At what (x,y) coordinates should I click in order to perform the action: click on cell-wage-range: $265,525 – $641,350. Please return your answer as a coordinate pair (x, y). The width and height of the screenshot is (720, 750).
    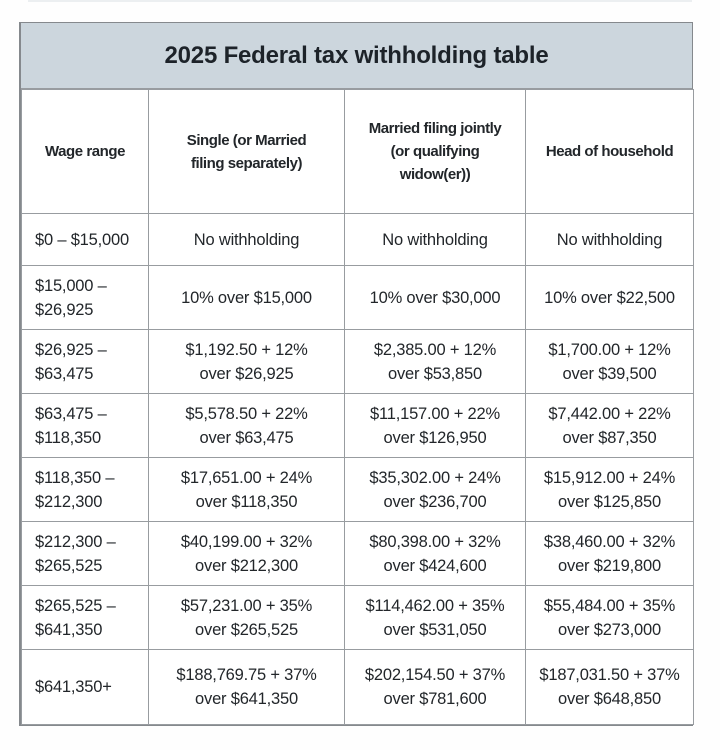
    Looking at the image, I should click on (85, 617).